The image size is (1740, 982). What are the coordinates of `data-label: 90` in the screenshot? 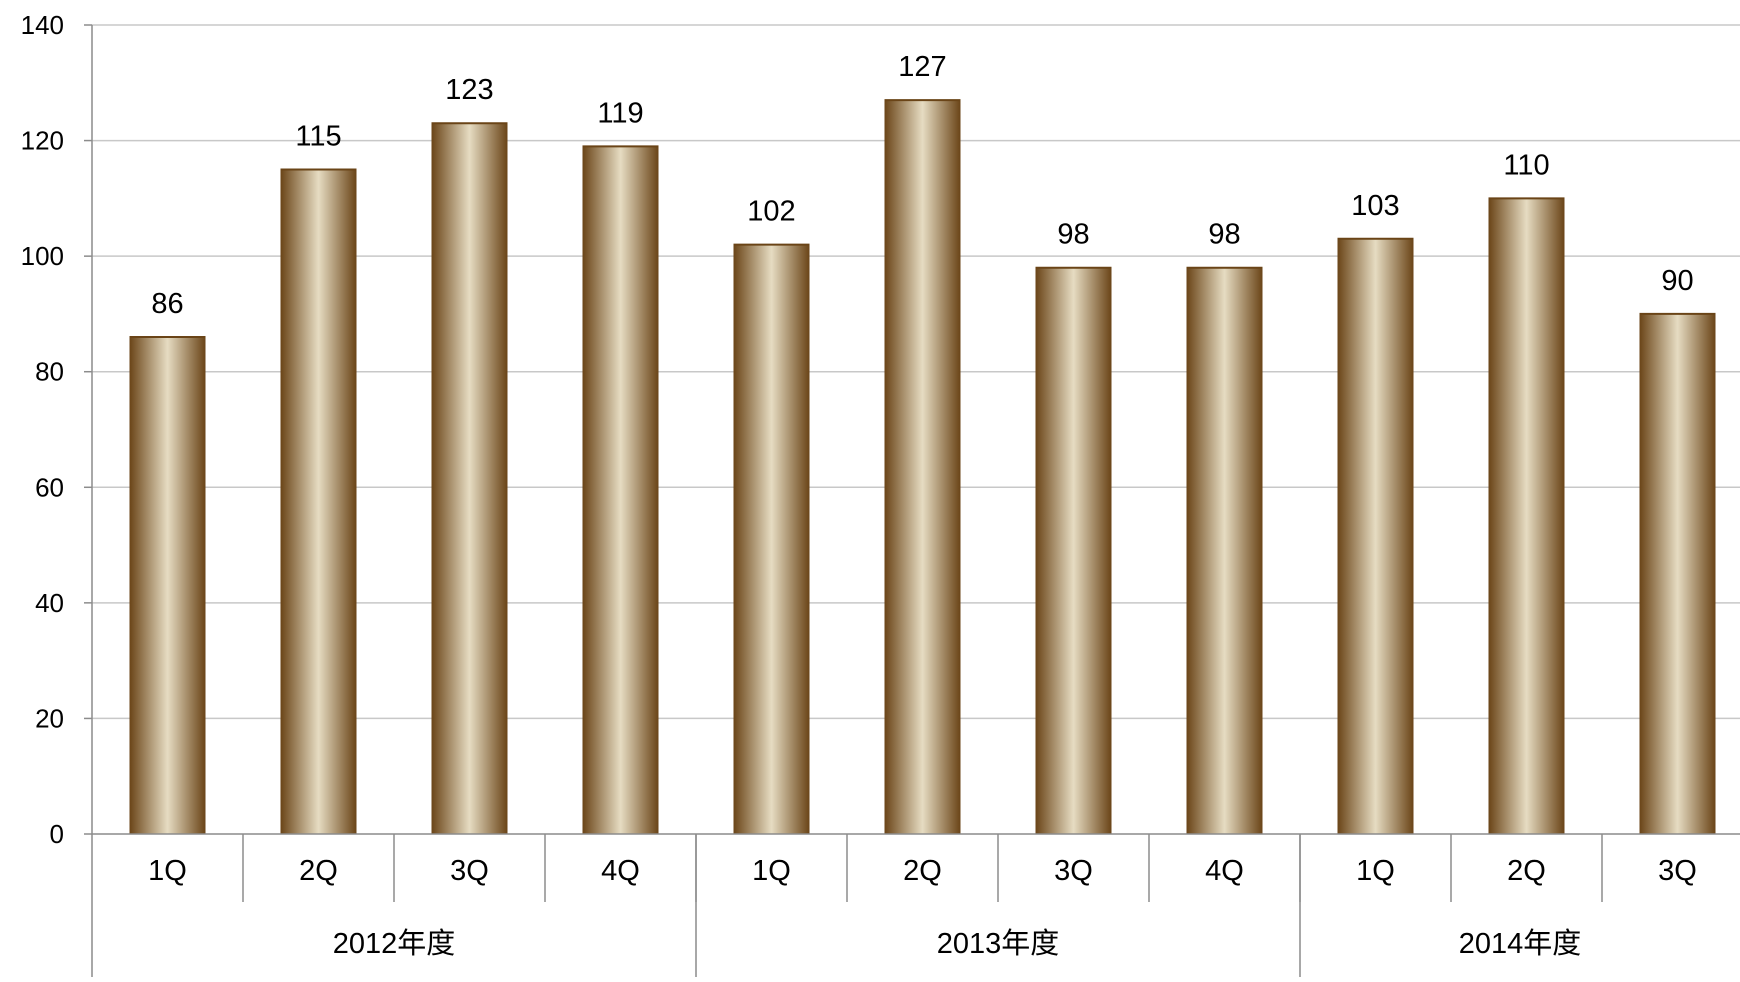 It's located at (1677, 281).